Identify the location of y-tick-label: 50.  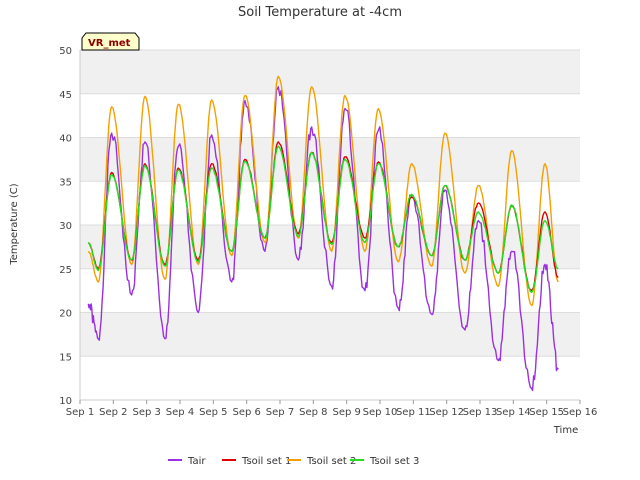
(65, 51).